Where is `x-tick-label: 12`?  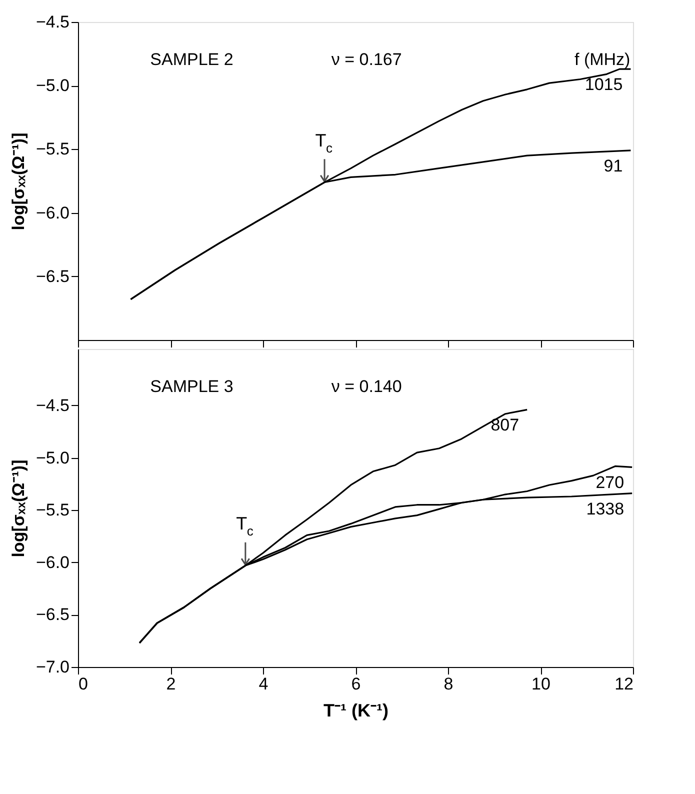
x-tick-label: 12 is located at coordinates (624, 684).